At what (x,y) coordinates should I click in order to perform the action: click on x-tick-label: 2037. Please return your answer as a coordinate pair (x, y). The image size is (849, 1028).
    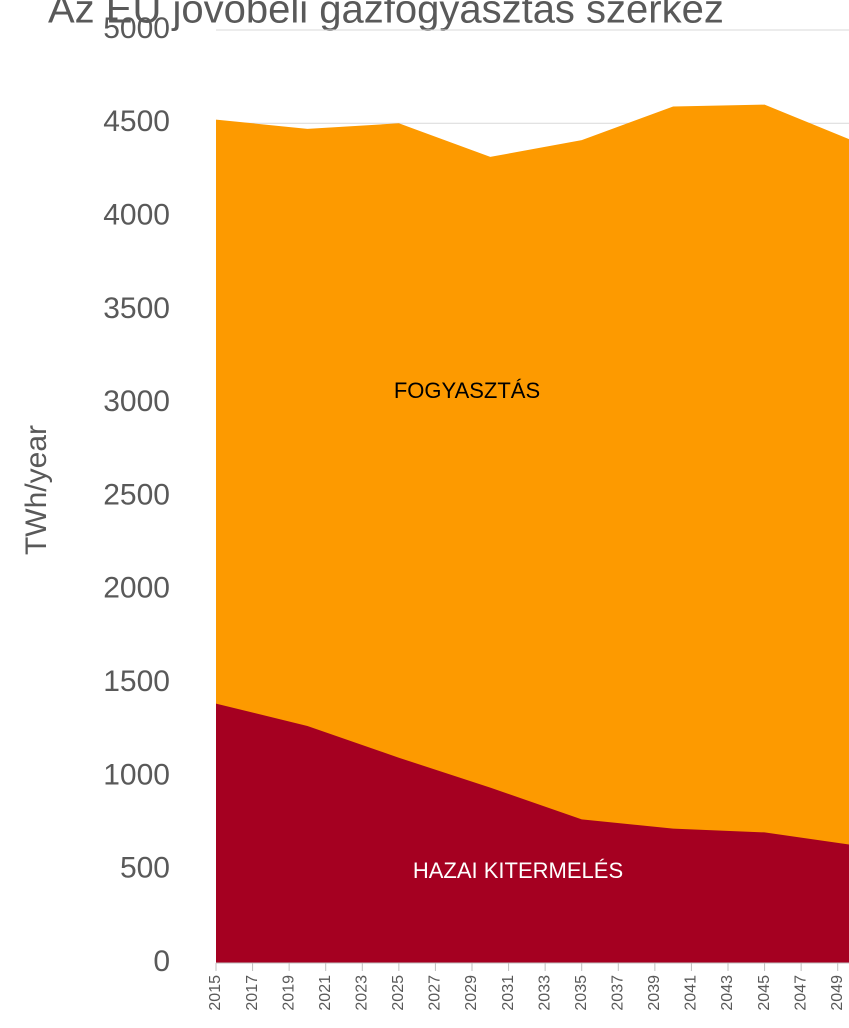
    Looking at the image, I should click on (618, 993).